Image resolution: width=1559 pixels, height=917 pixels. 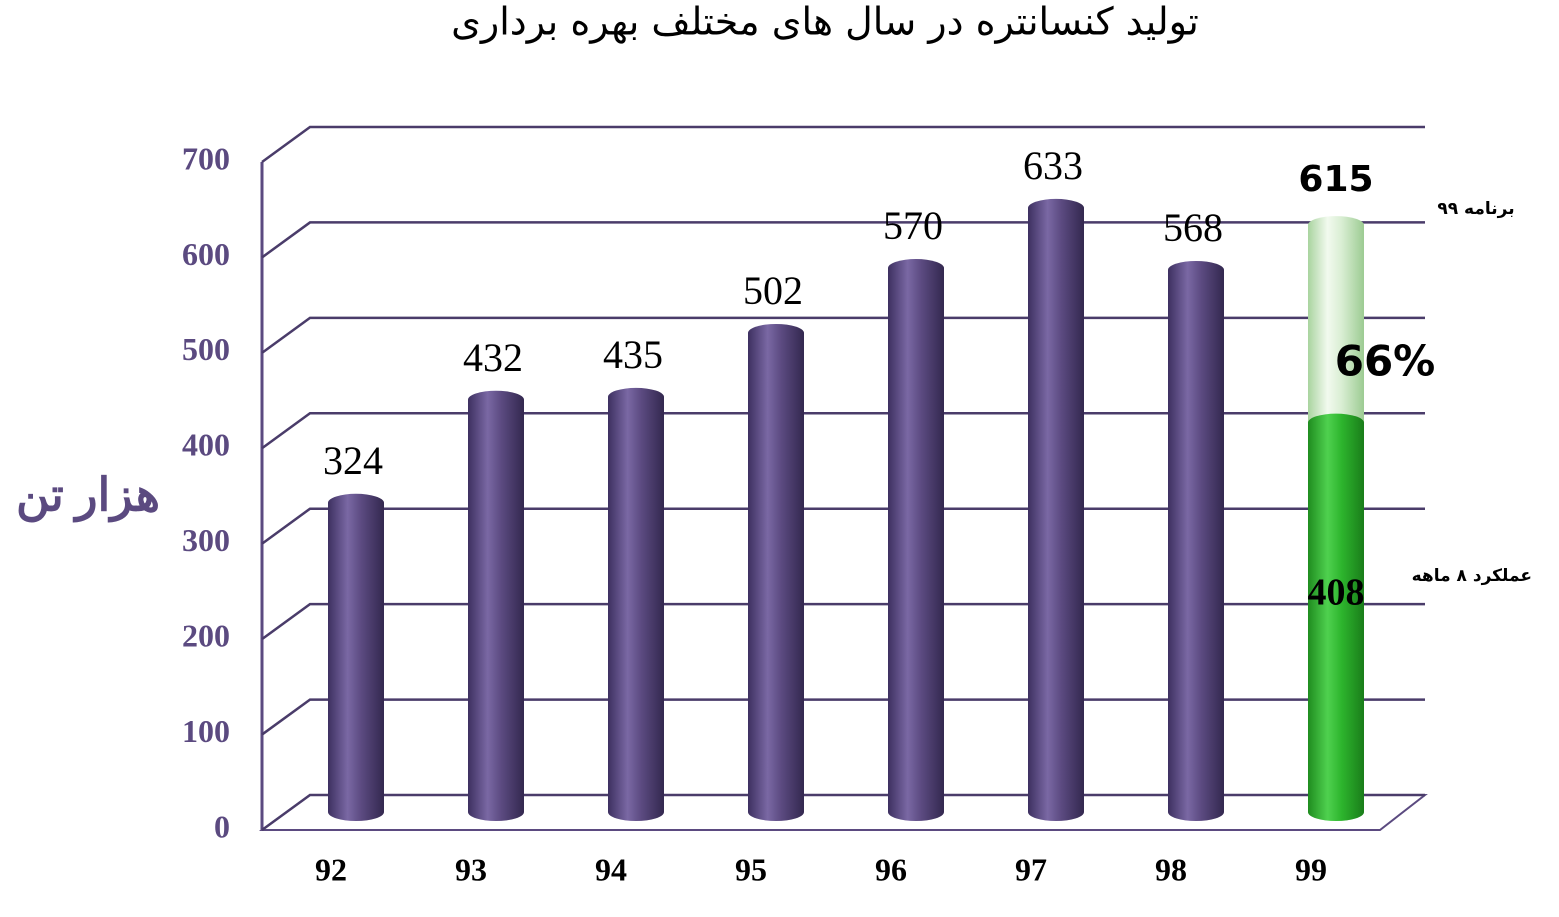 What do you see at coordinates (206, 635) in the screenshot?
I see `y-tick-label: 200` at bounding box center [206, 635].